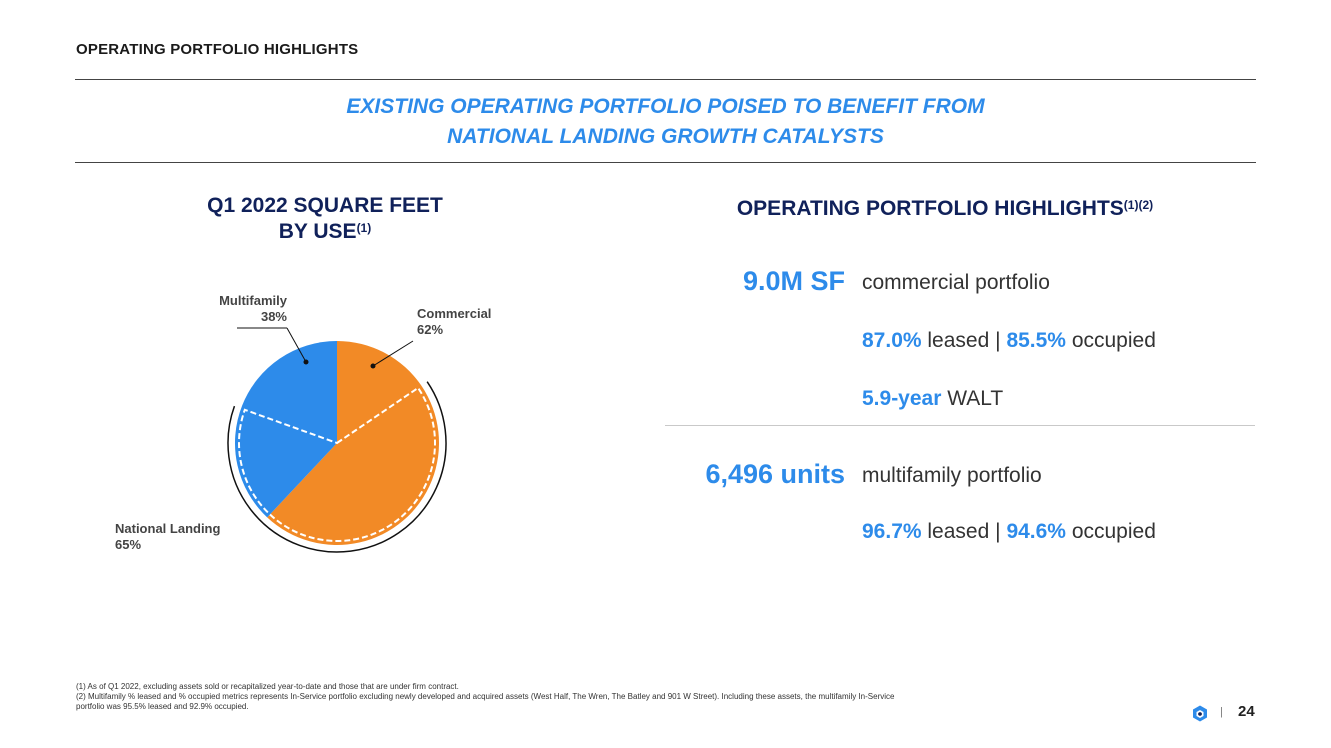 This screenshot has height=748, width=1331. Describe the element at coordinates (665, 79) in the screenshot. I see `header-divider` at that location.